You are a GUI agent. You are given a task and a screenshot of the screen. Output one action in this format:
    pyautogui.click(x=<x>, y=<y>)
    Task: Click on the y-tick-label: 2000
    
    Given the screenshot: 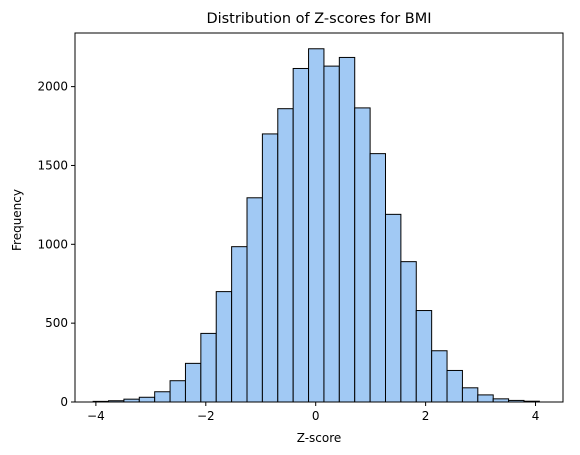 What is the action you would take?
    pyautogui.click(x=52, y=87)
    